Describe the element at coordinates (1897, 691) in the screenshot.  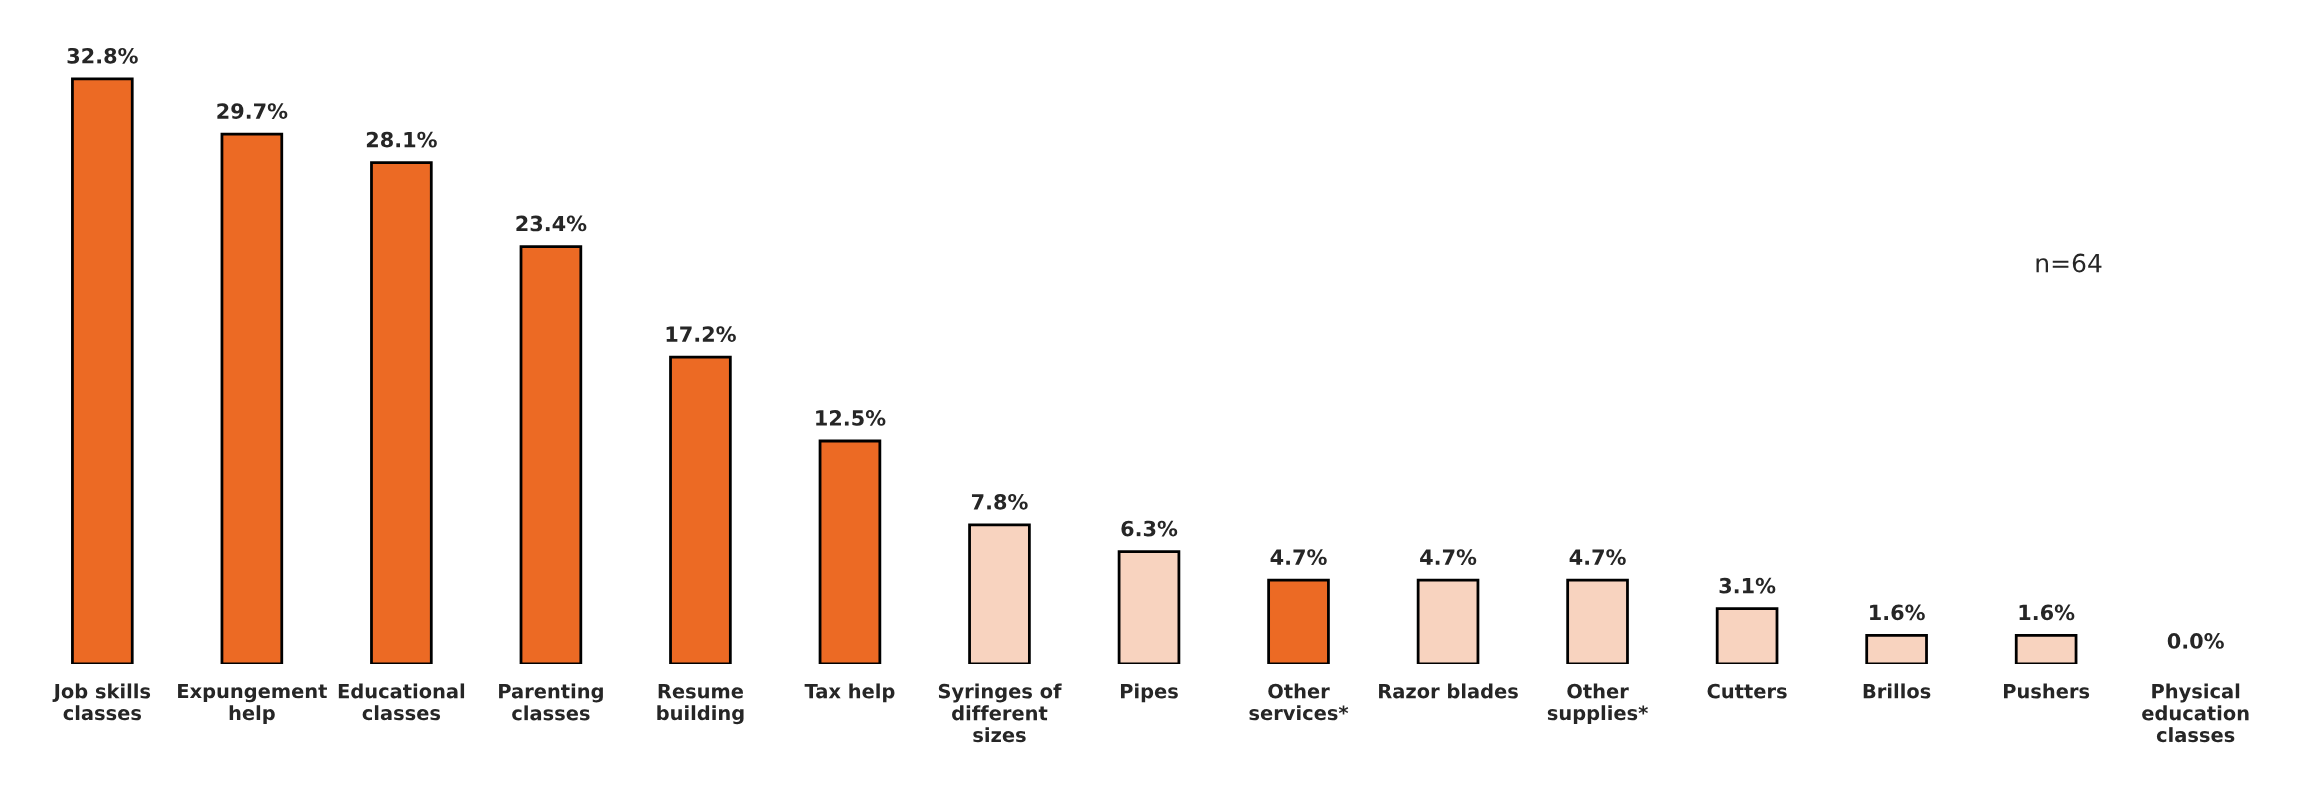
I see `x-tick-label: Brillos` at that location.